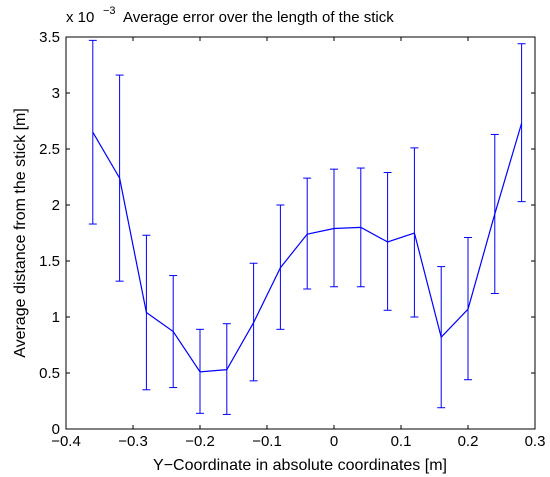 Image resolution: width=550 pixels, height=477 pixels. I want to click on x-tick-label: 0.2, so click(468, 441).